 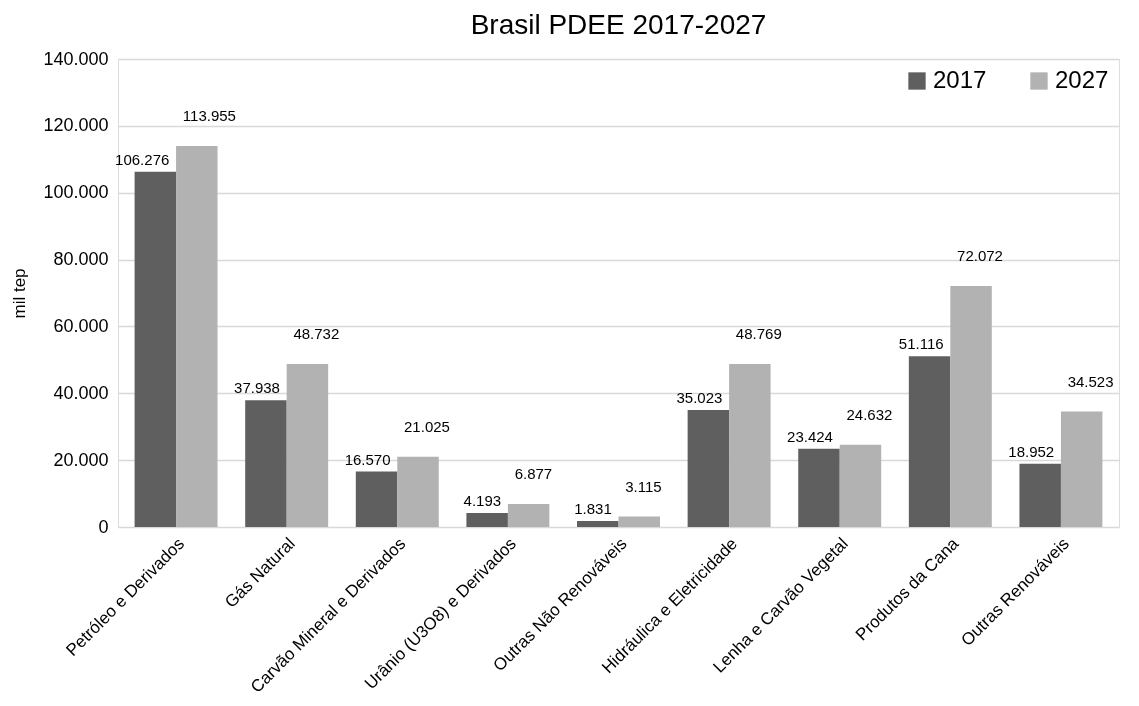 What do you see at coordinates (316, 334) in the screenshot?
I see `data-label: 48.732` at bounding box center [316, 334].